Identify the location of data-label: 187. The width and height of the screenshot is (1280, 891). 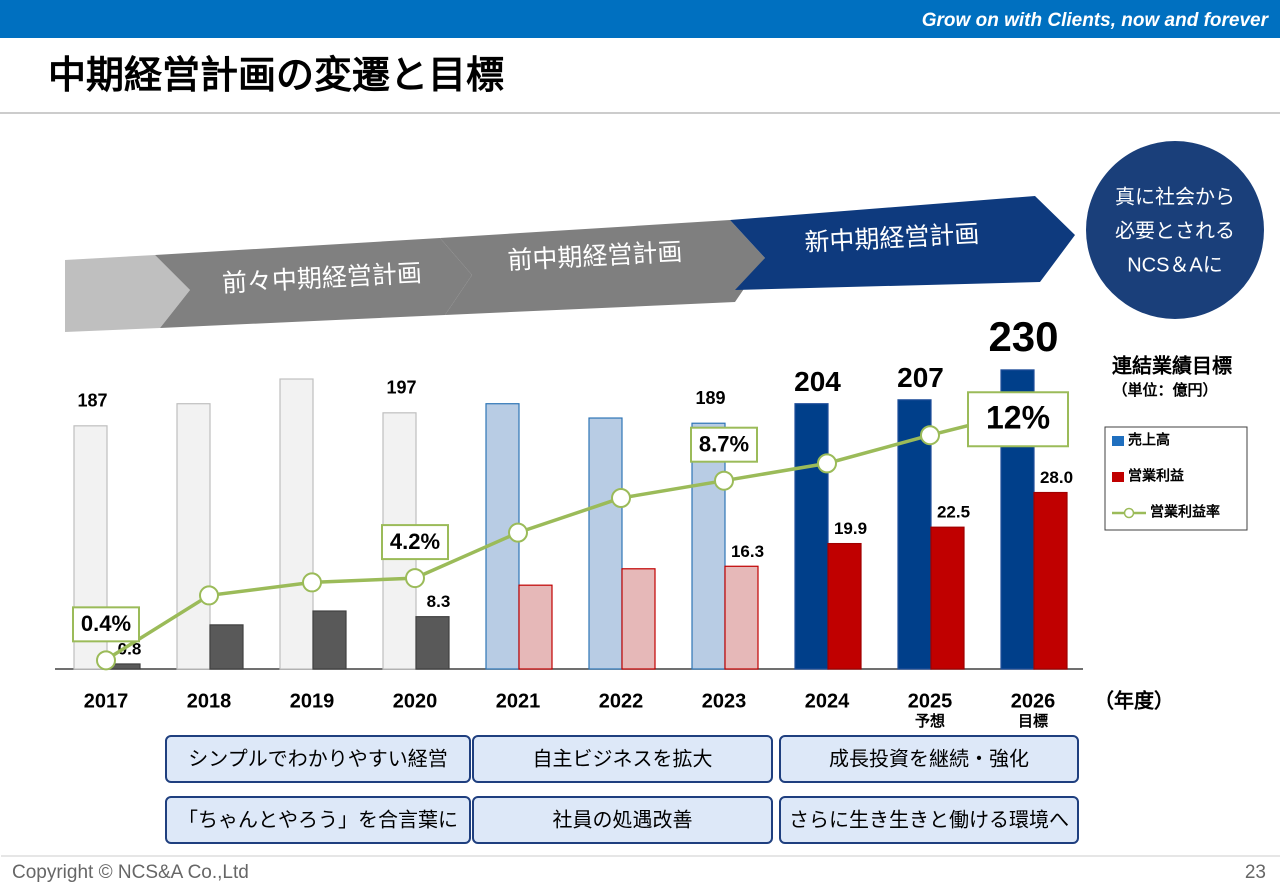
(92, 401).